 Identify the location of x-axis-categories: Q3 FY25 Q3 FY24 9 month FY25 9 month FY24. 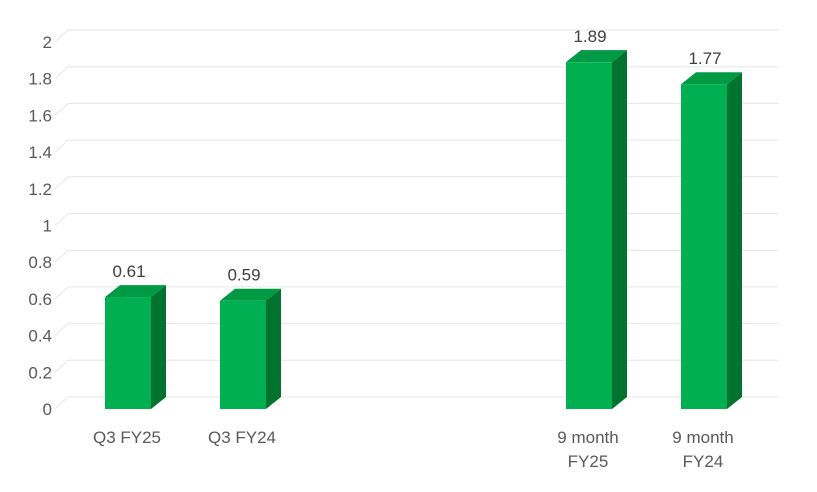
(413, 449).